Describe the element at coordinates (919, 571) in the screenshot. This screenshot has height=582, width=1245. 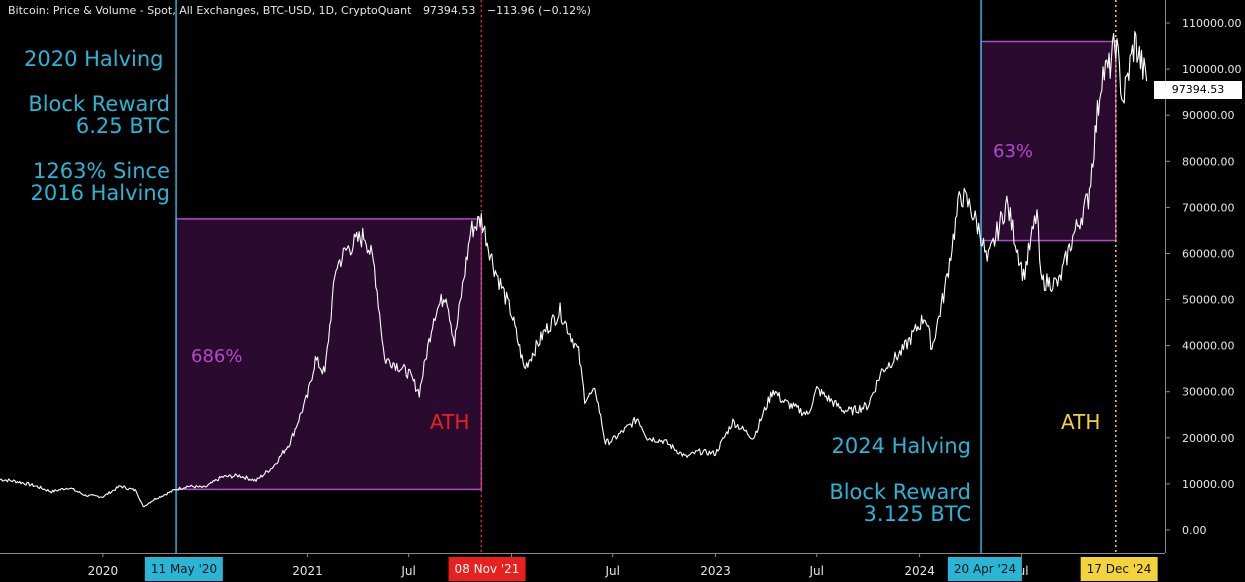
I see `x-tick-label: 2024` at that location.